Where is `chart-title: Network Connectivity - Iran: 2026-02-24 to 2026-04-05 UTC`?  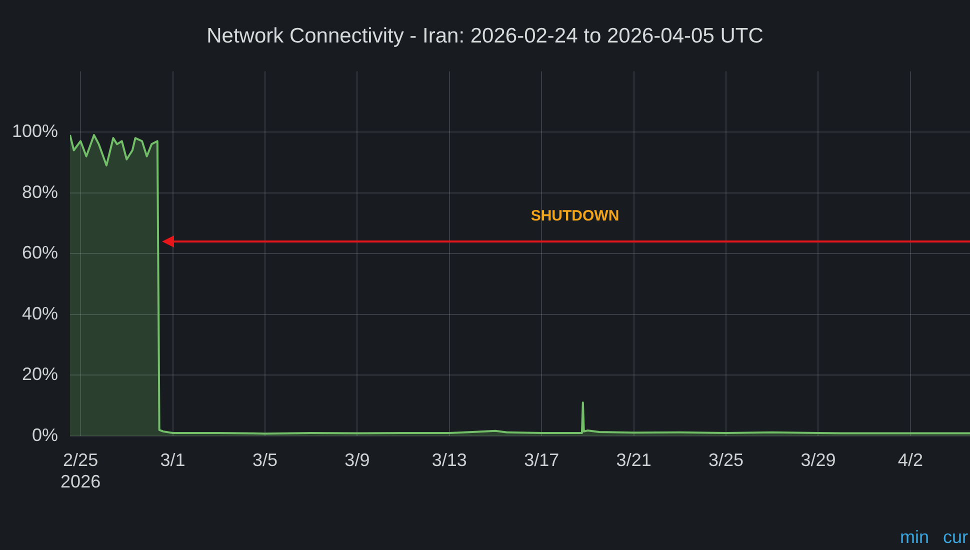
chart-title: Network Connectivity - Iran: 2026-02-24 to 2026-04-05 UTC is located at coordinates (485, 36).